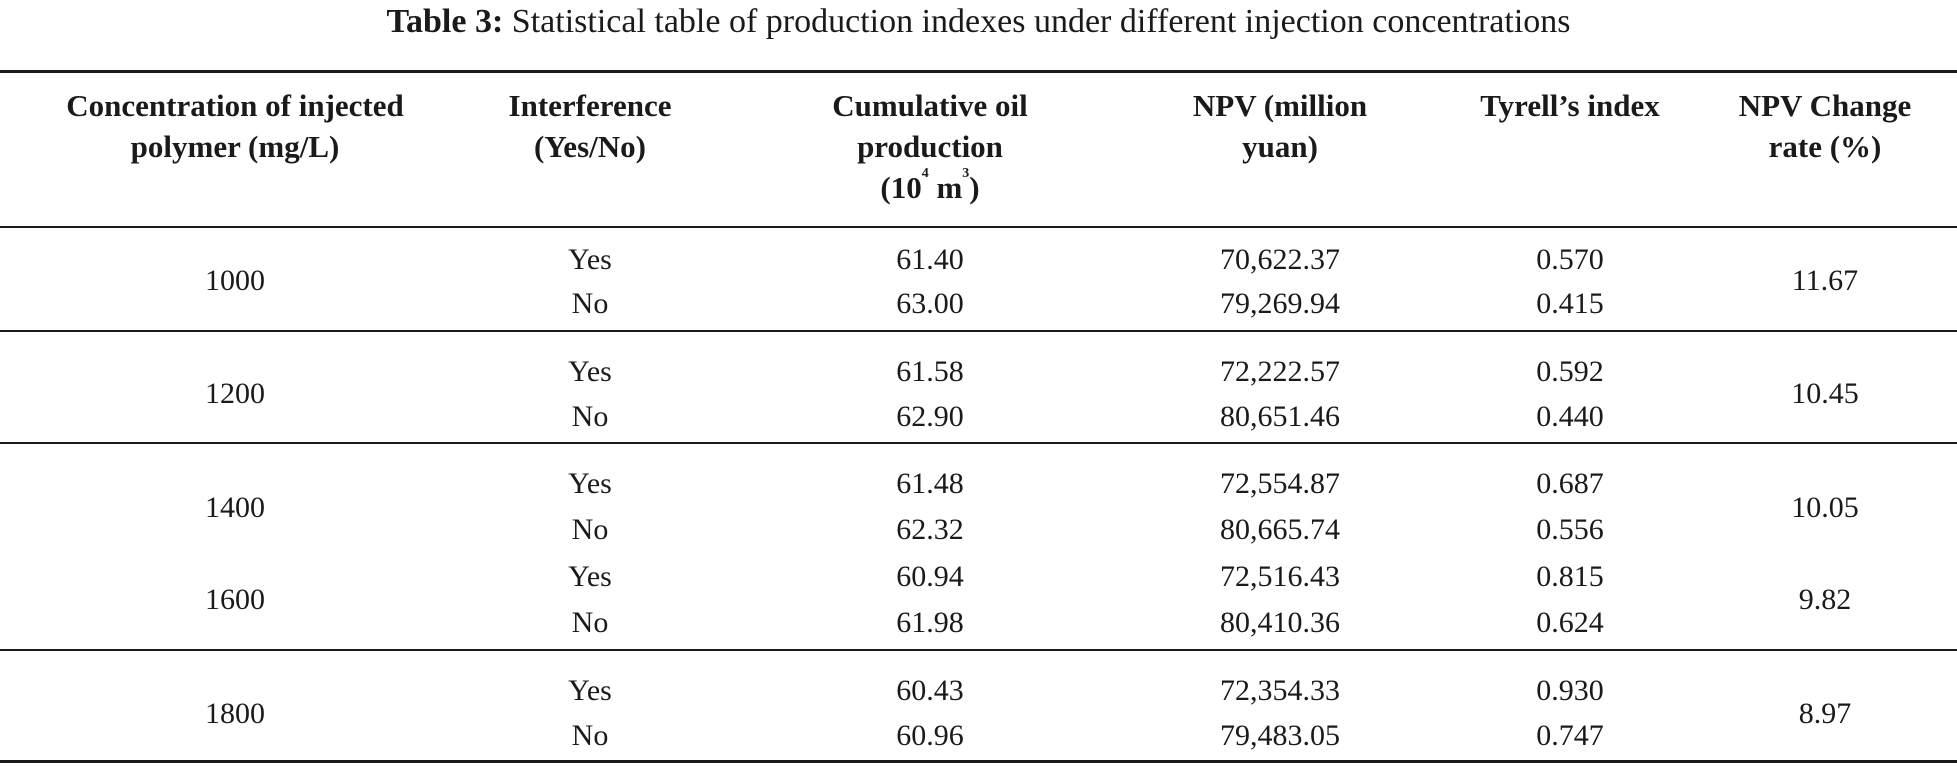 The image size is (1957, 767). What do you see at coordinates (930, 735) in the screenshot?
I see `cumulative-cell: 60.96` at bounding box center [930, 735].